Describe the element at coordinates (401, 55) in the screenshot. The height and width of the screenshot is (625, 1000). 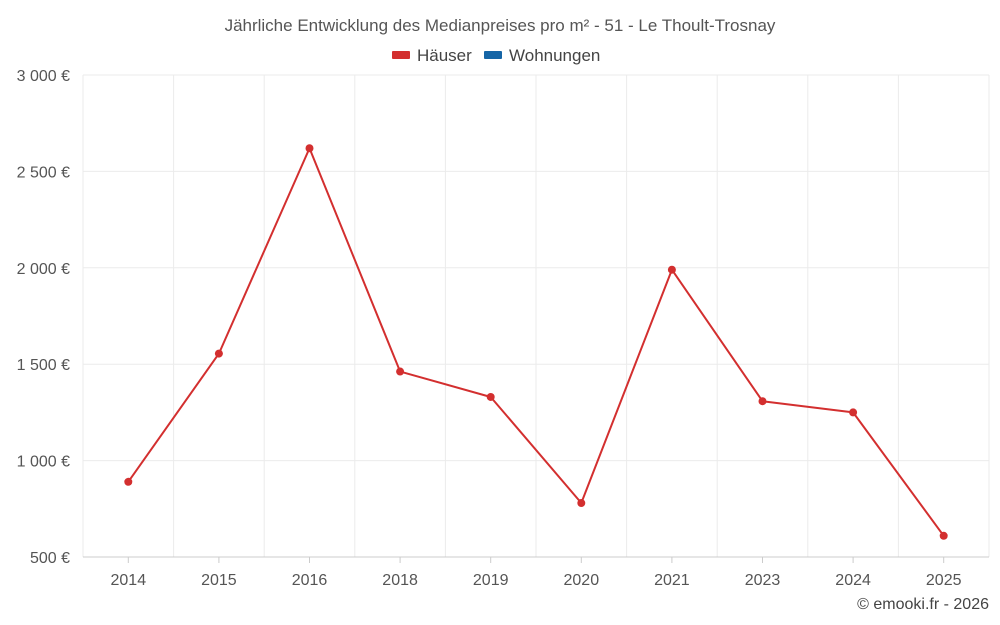
I see `legend-swatch-haeuser` at that location.